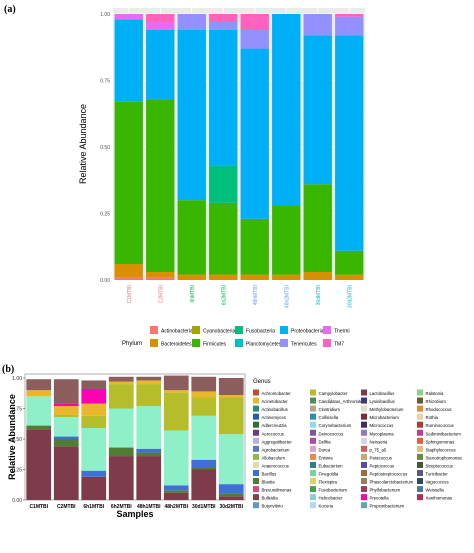  Describe the element at coordinates (382, 393) in the screenshot. I see `chart-b-legend-label: Lactobacillus` at that location.